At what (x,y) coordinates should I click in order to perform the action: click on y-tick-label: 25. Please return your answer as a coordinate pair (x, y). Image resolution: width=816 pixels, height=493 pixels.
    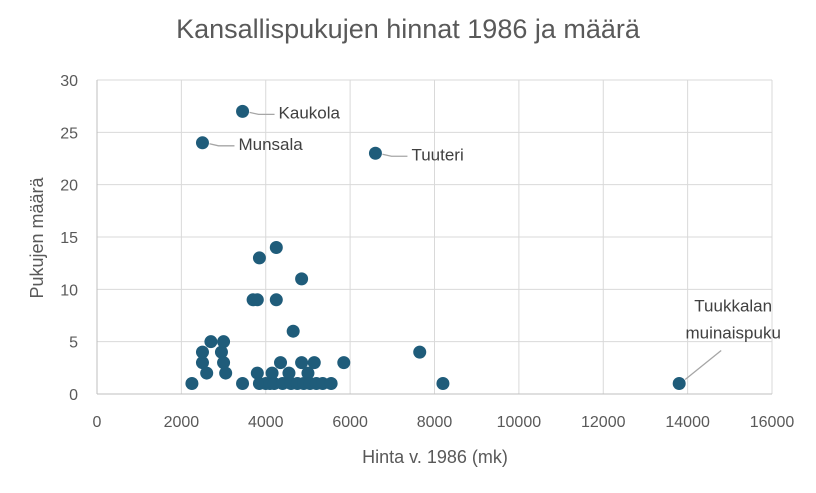
    Looking at the image, I should click on (69, 133).